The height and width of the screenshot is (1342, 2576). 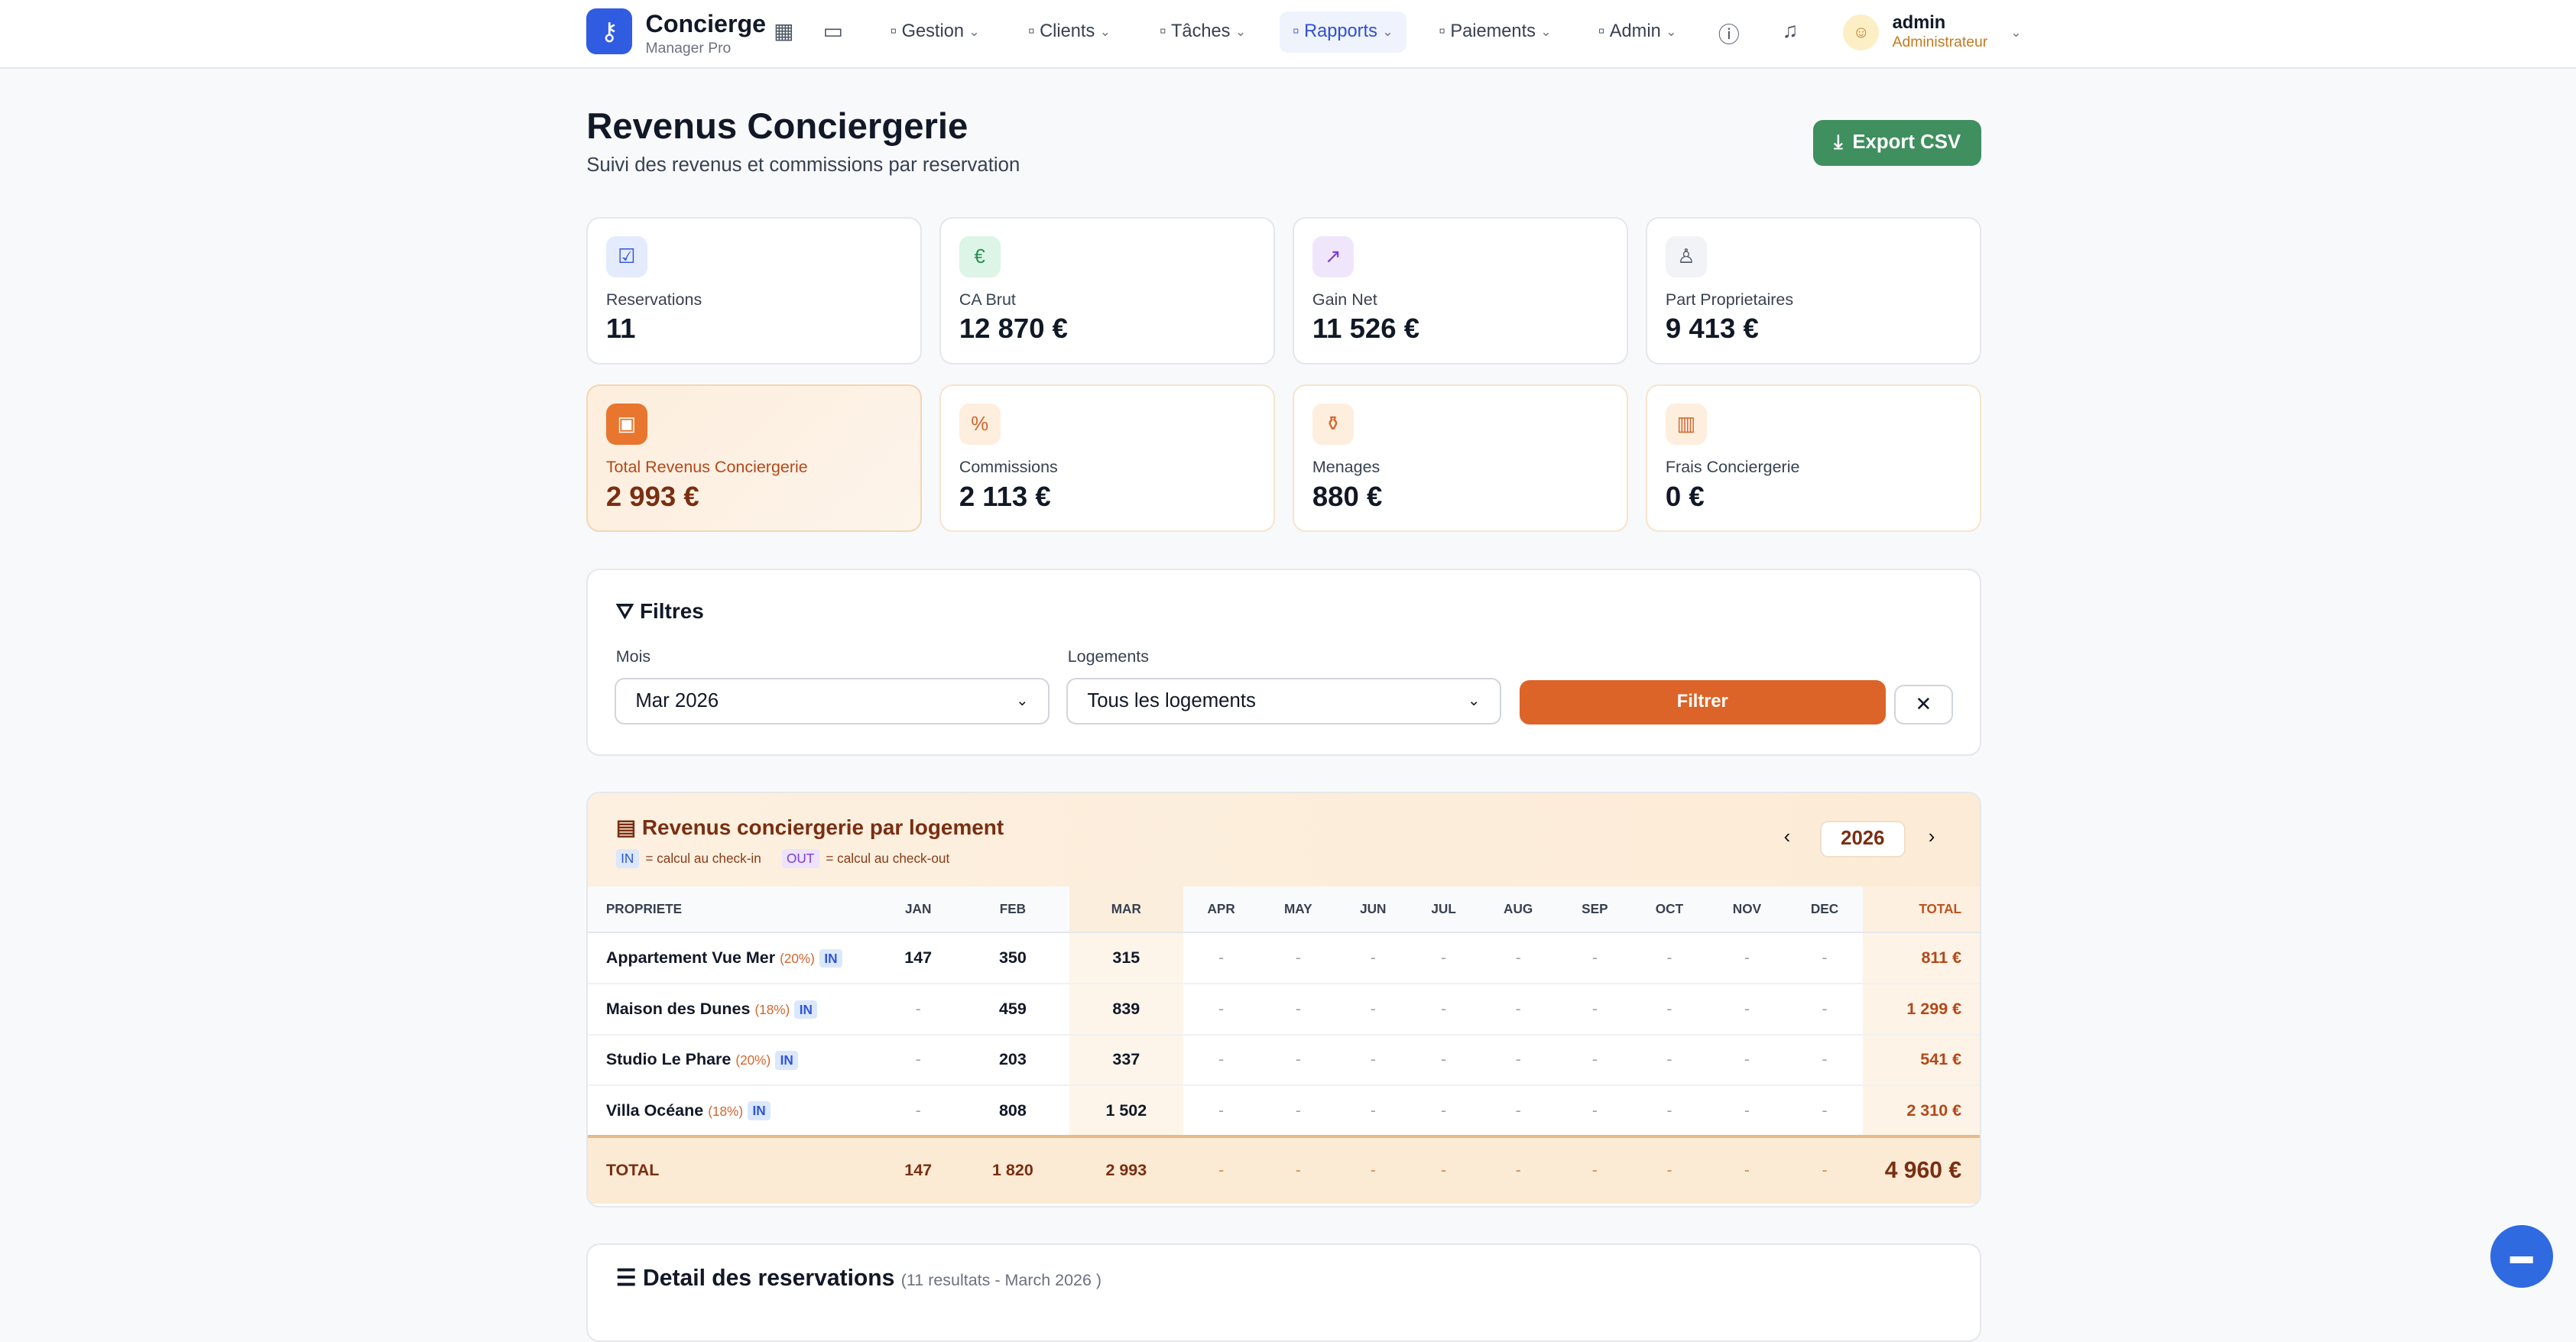 What do you see at coordinates (706, 33) in the screenshot?
I see `brand: Concierge Manager Pro` at bounding box center [706, 33].